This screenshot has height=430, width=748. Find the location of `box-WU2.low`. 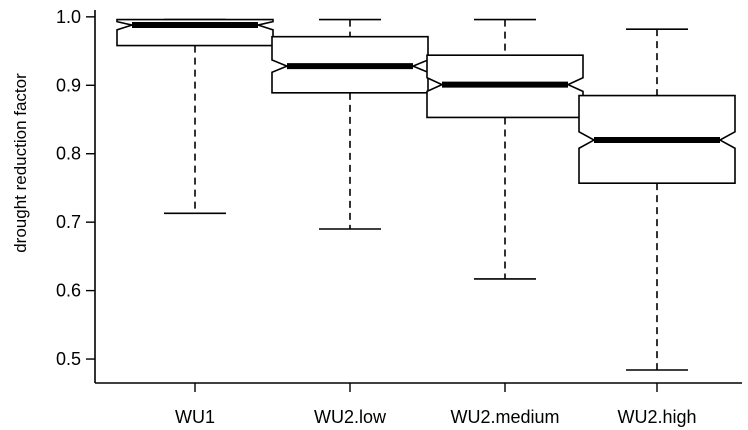

box-WU2.low is located at coordinates (350, 124).